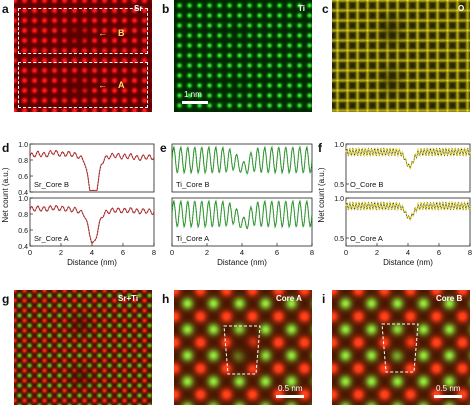 The height and width of the screenshot is (405, 474). I want to click on element-label-sr: Sr, so click(138, 8).